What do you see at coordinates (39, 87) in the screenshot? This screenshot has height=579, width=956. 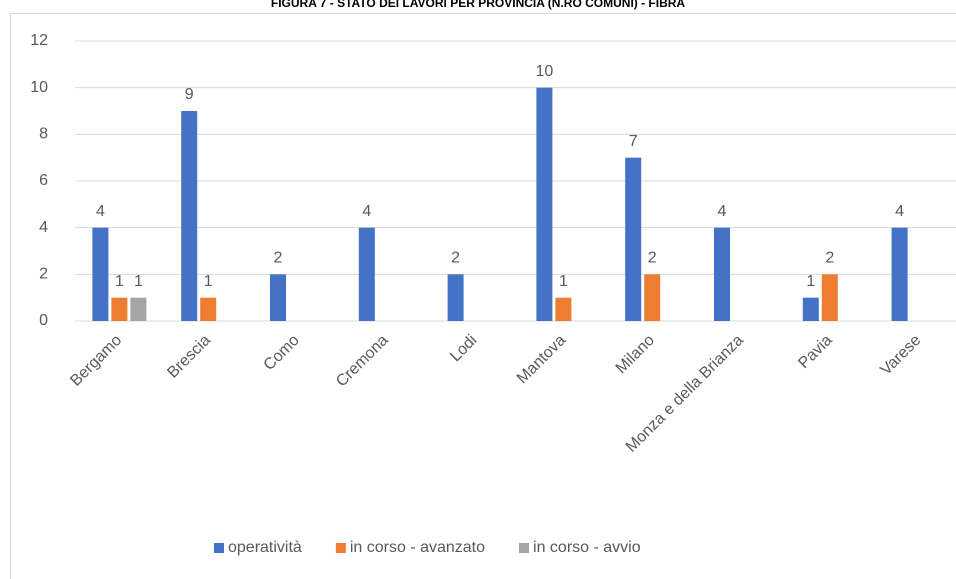 I see `y-tick-label: 10` at bounding box center [39, 87].